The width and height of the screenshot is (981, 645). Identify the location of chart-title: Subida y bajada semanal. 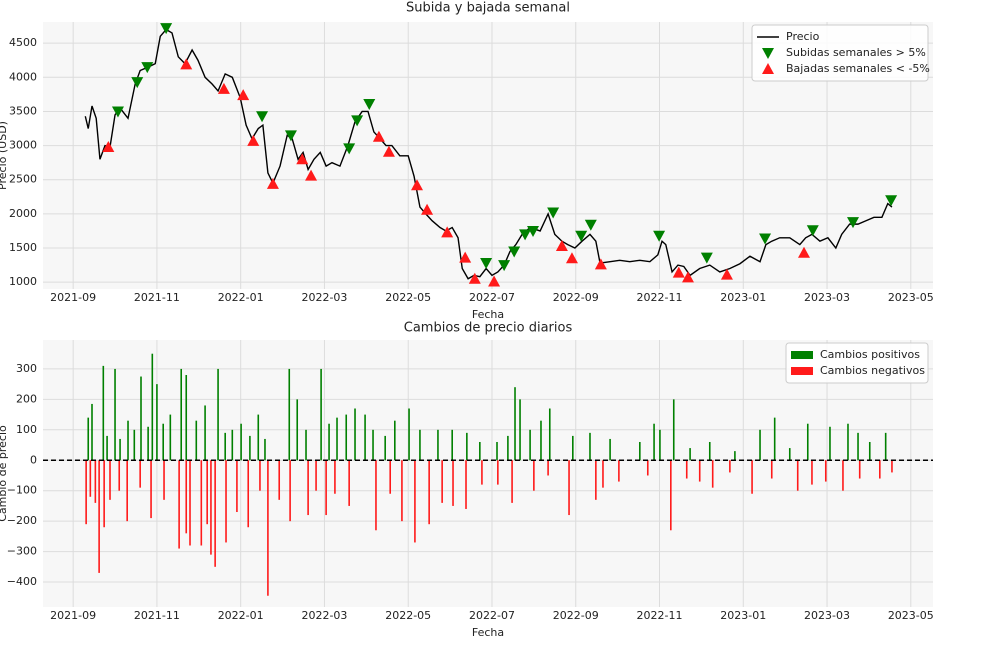
(488, 8).